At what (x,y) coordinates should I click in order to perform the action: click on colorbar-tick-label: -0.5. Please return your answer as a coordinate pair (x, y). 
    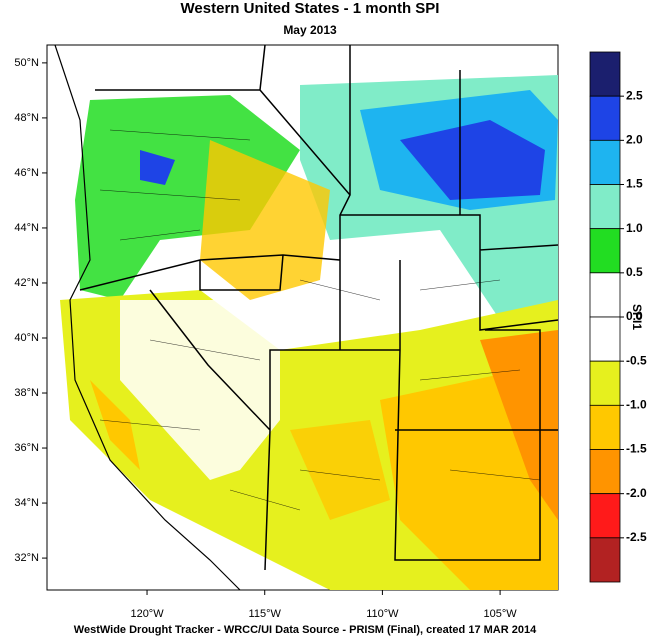
    Looking at the image, I should click on (636, 360).